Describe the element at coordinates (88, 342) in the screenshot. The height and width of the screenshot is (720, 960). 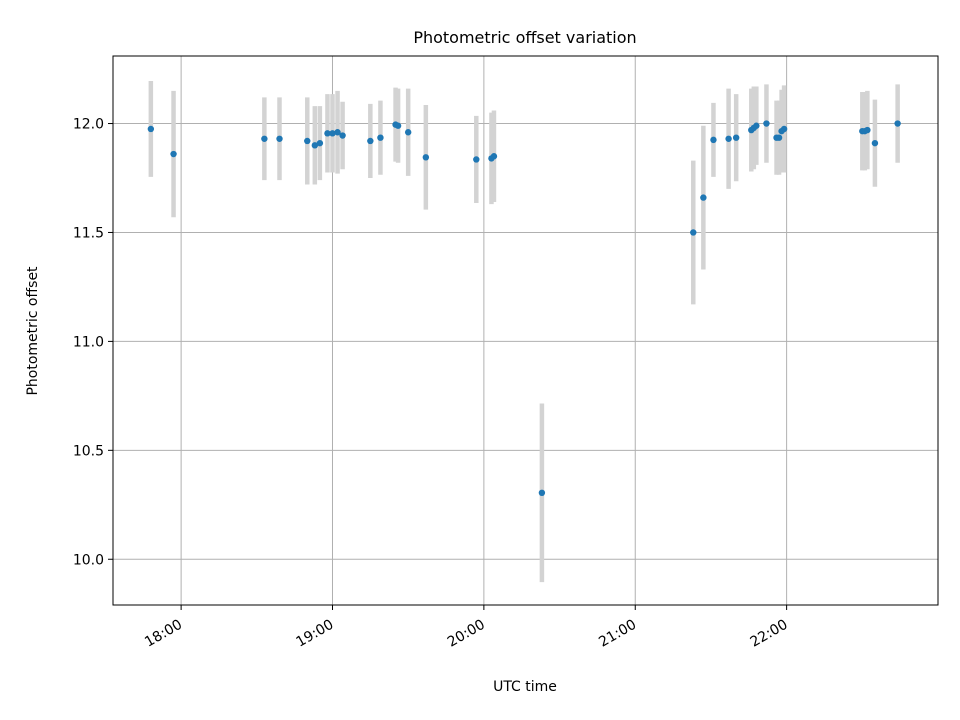
I see `y-tick-label: 11.0` at that location.